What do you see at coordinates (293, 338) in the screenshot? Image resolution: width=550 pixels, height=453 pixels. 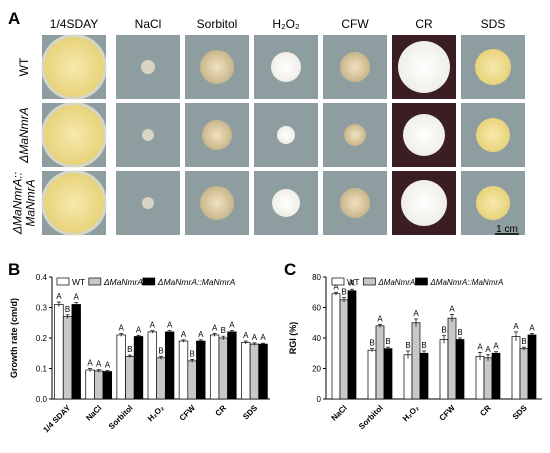 I see `y-axis-label: RGI (%)` at bounding box center [293, 338].